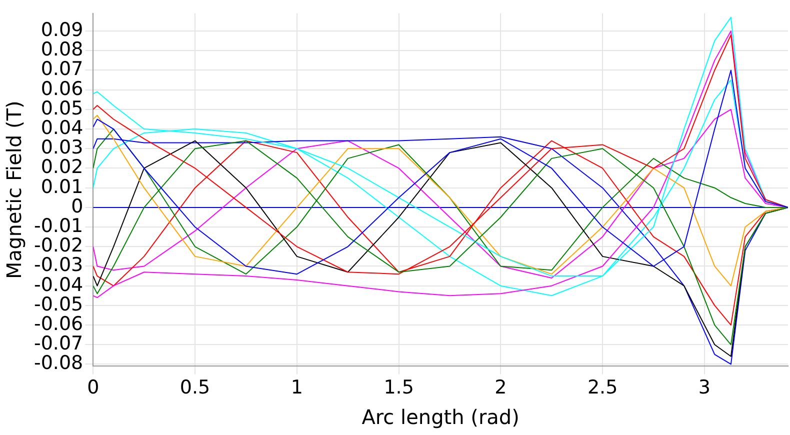 This screenshot has width=790, height=435. I want to click on y-tick-label: 0.06, so click(62, 89).